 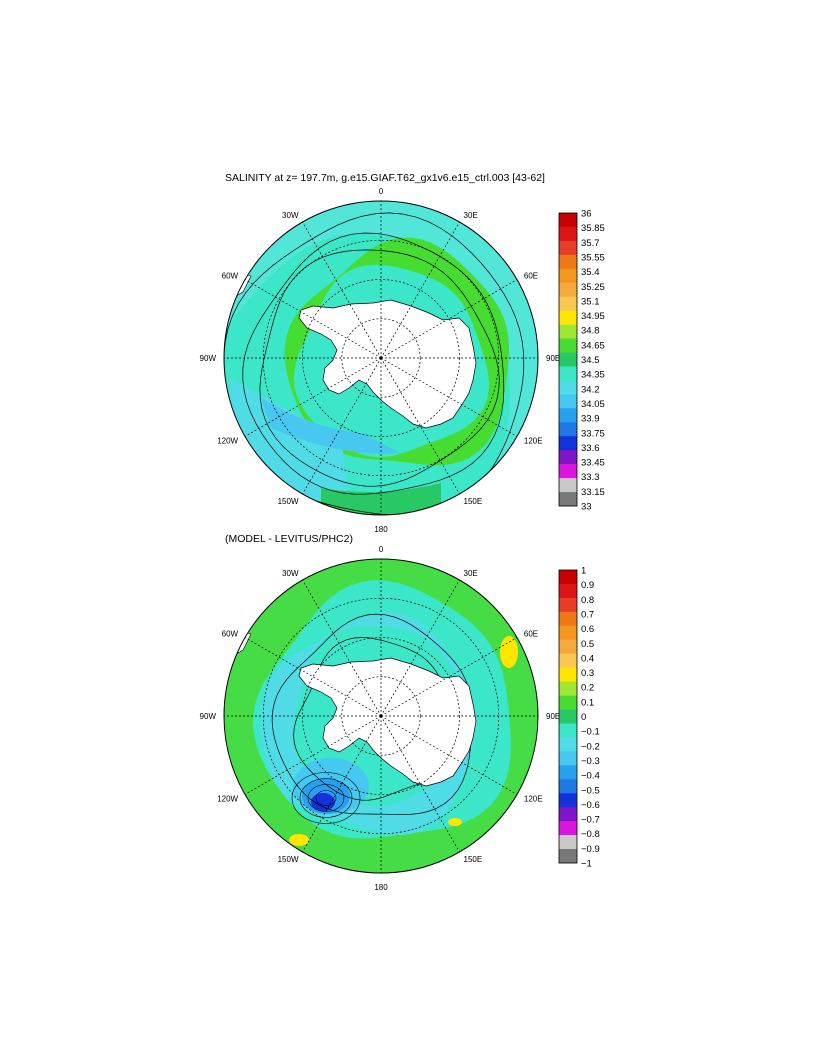 What do you see at coordinates (586, 214) in the screenshot?
I see `colorbar-label: 36` at bounding box center [586, 214].